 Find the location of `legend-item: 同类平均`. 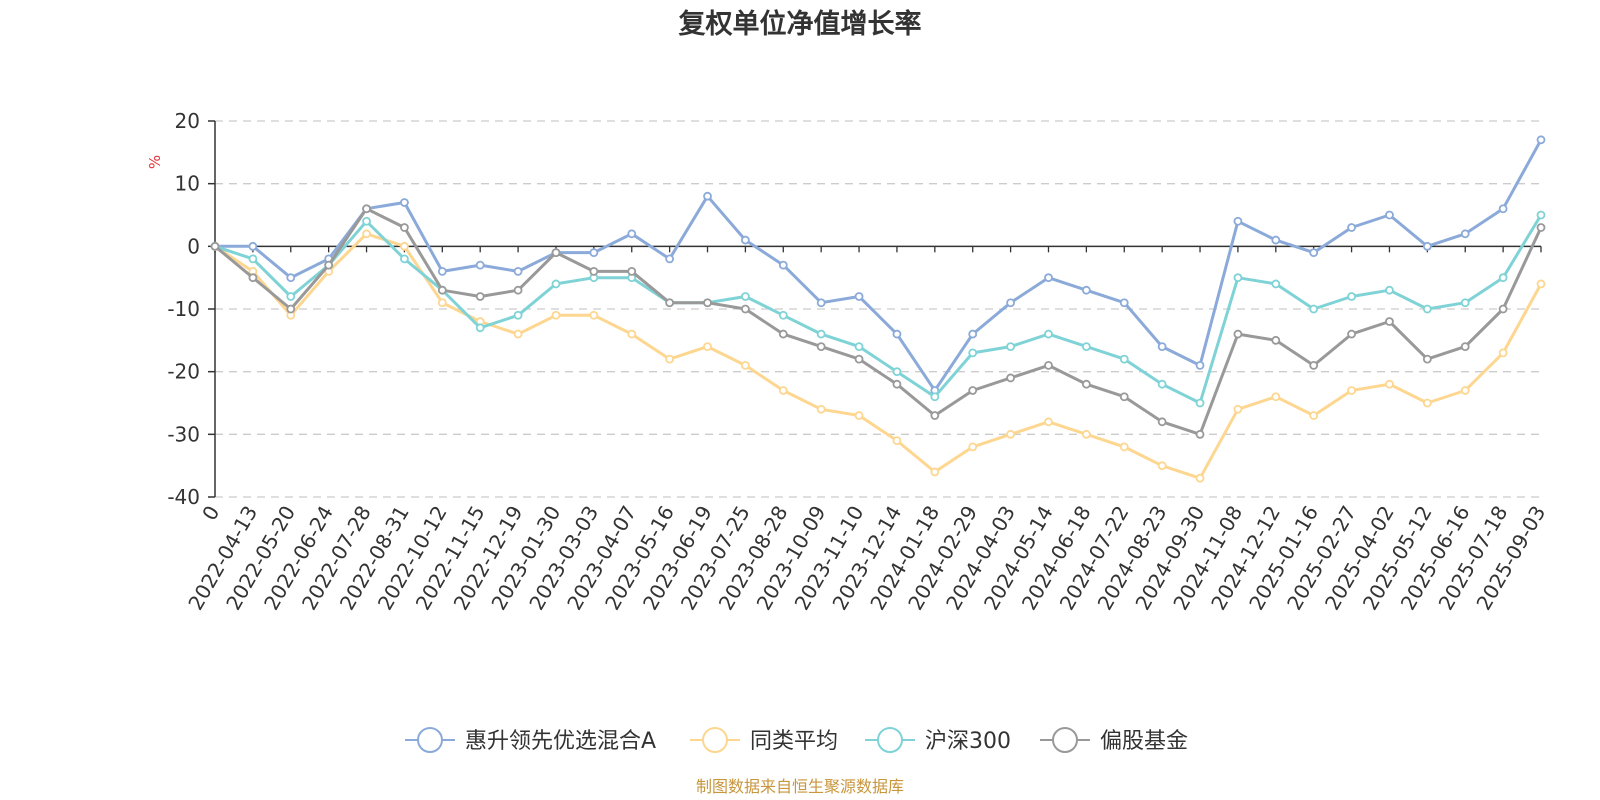

legend-item: 同类平均 is located at coordinates (764, 740).